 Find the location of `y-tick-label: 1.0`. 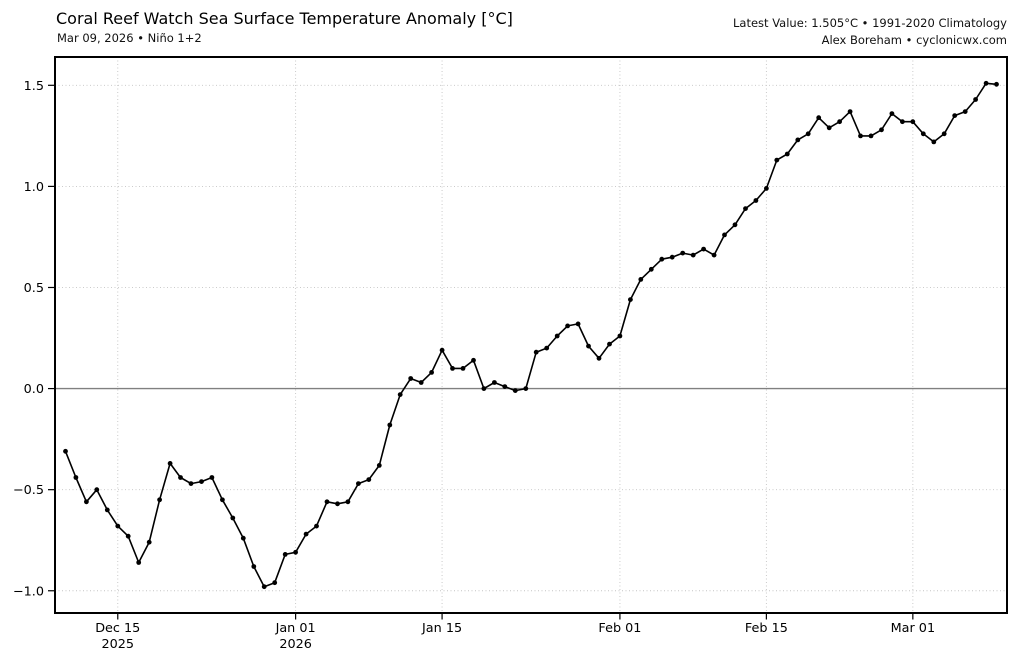

y-tick-label: 1.0 is located at coordinates (34, 187).